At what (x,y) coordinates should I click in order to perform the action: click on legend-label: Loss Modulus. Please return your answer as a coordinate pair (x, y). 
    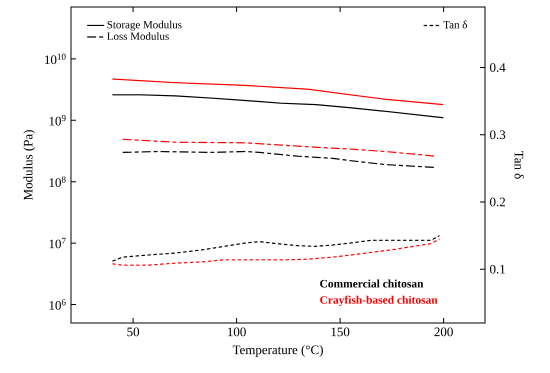
    Looking at the image, I should click on (138, 36).